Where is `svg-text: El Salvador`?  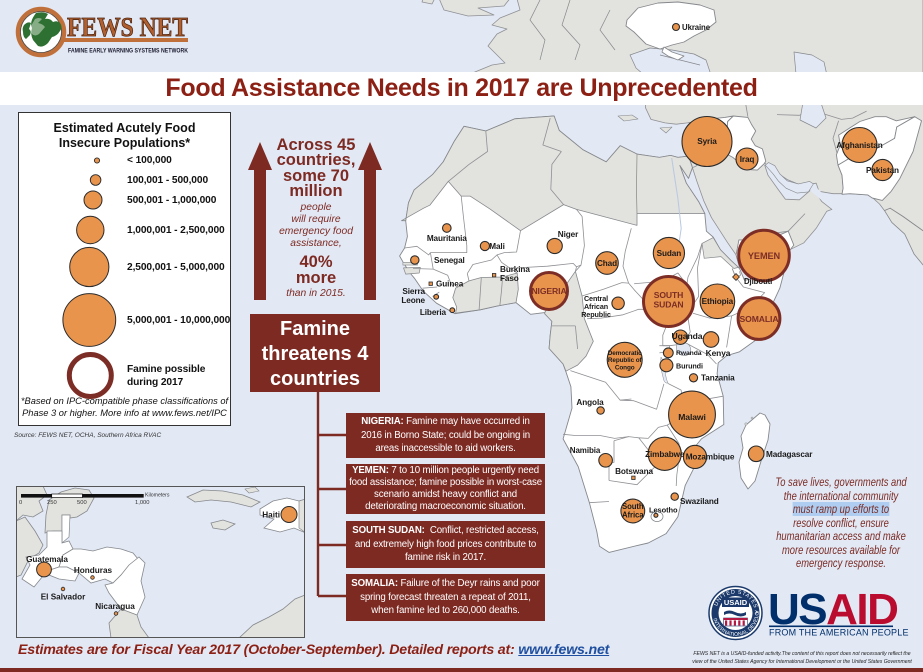 svg-text: El Salvador is located at coordinates (63, 597).